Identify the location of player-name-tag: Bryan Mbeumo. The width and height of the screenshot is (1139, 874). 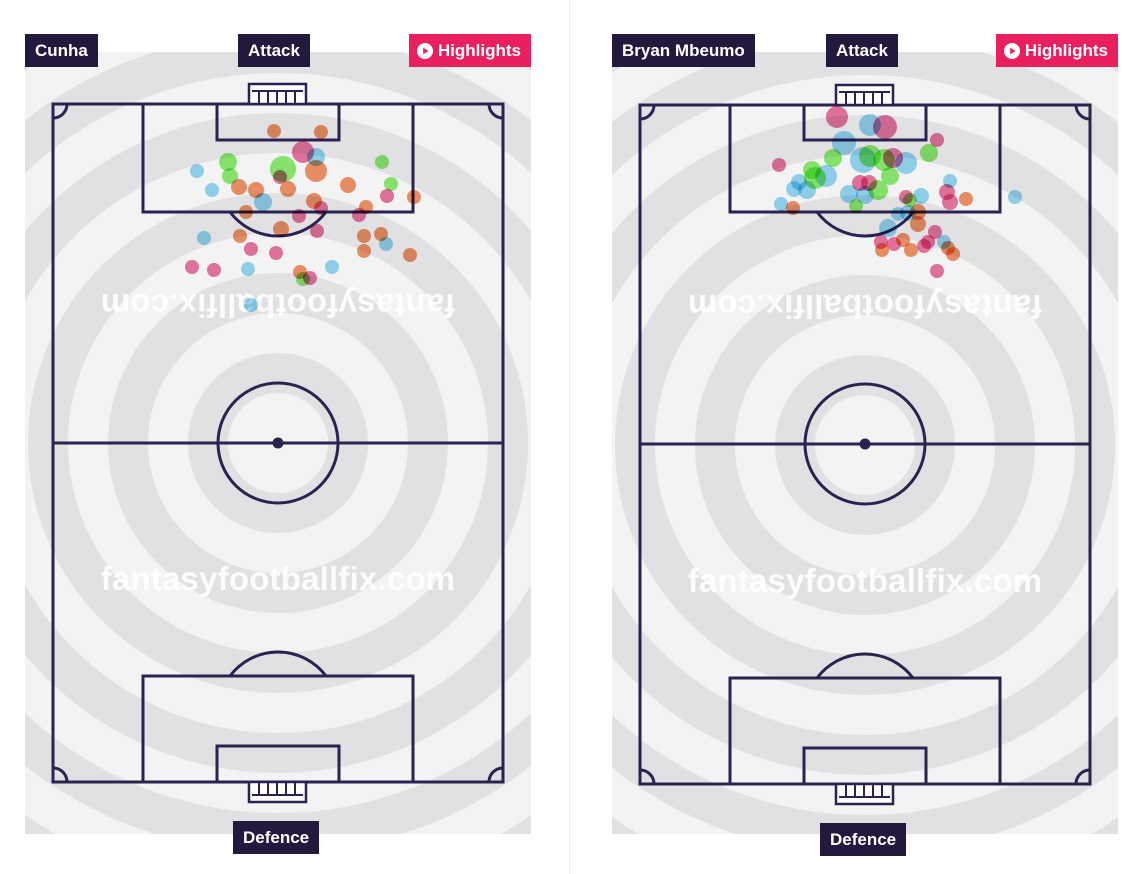
(683, 50).